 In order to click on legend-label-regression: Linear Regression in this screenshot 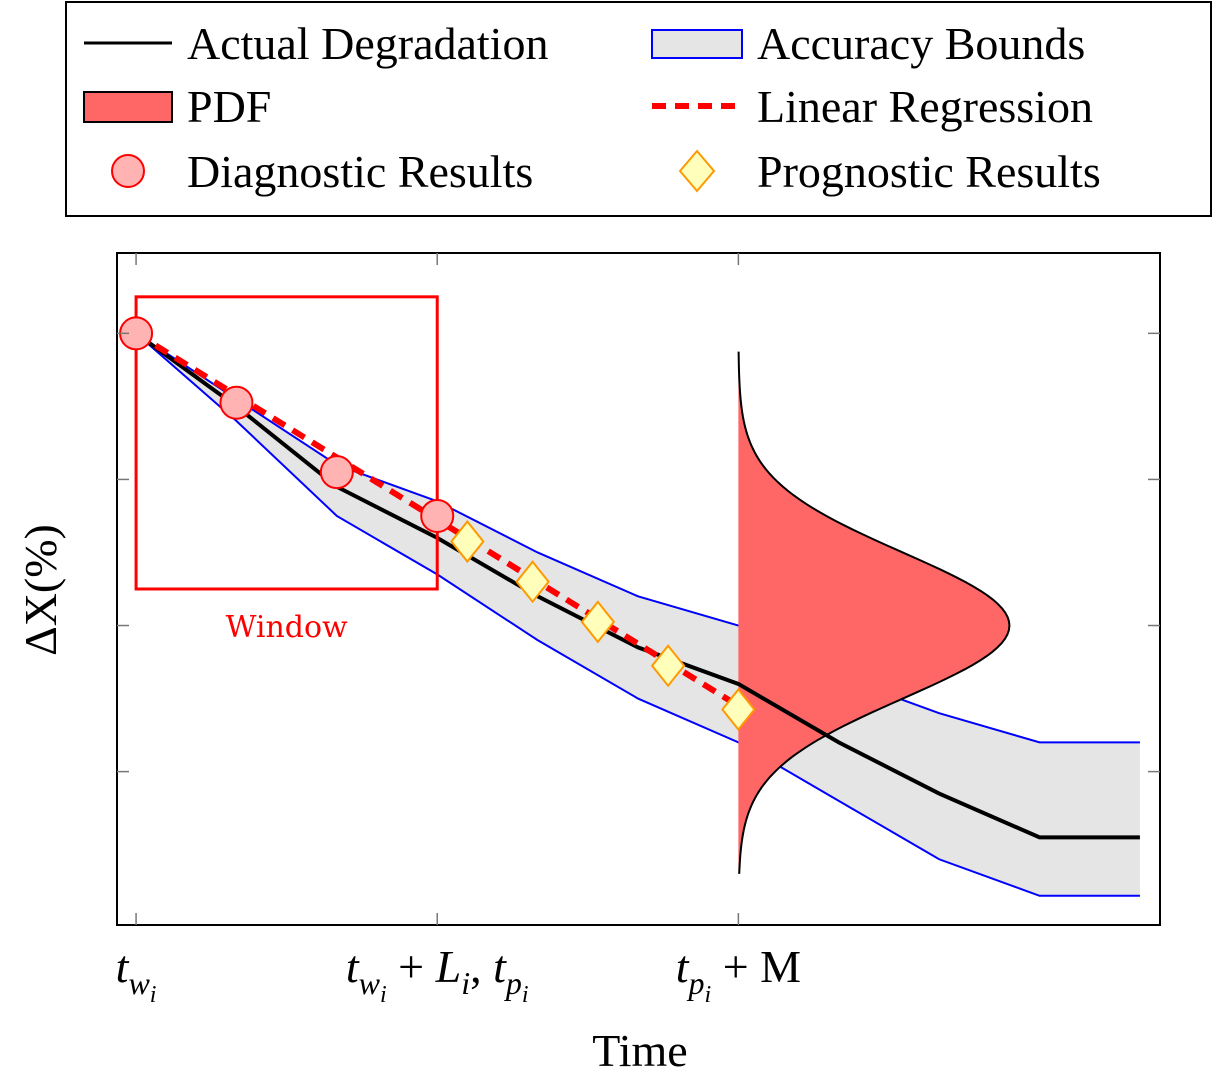, I will do `click(925, 106)`.